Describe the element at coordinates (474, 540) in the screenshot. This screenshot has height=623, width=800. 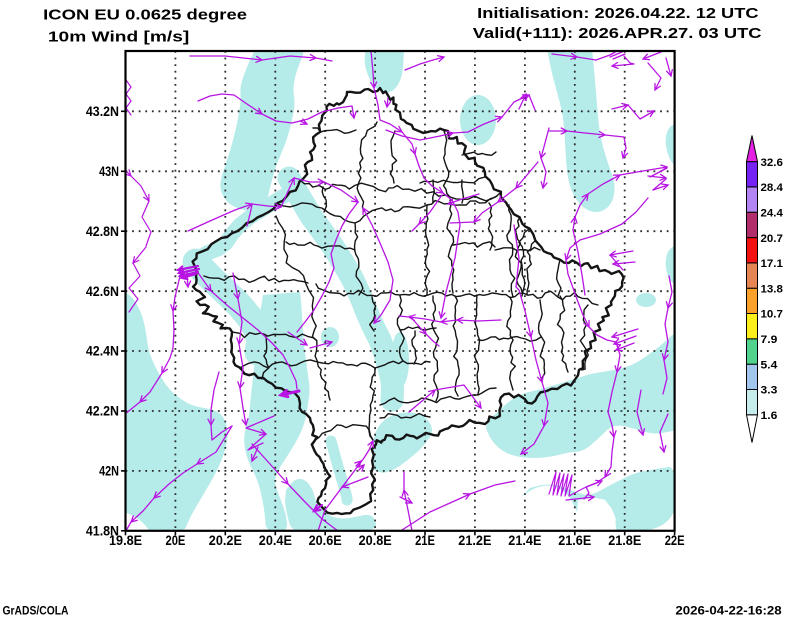
I see `svg-text: 21.2E` at that location.